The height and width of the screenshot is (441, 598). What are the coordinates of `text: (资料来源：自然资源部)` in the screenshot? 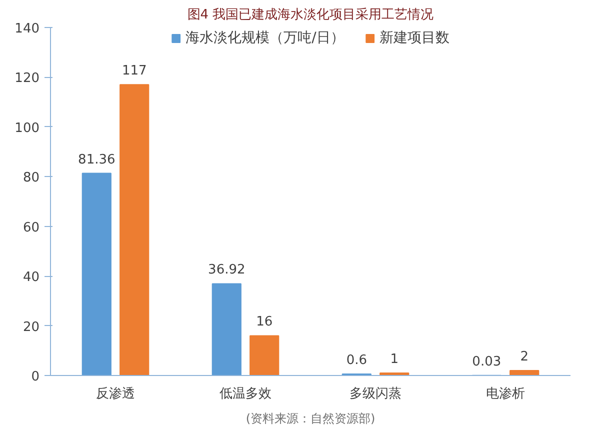 It's located at (311, 419).